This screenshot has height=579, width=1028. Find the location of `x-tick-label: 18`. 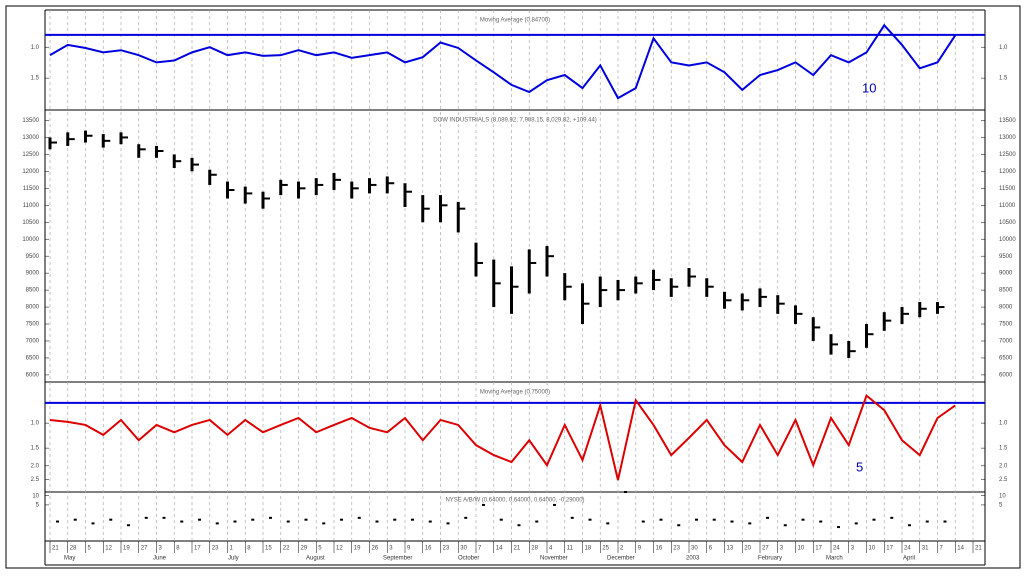

x-tick-label: 18 is located at coordinates (588, 549).